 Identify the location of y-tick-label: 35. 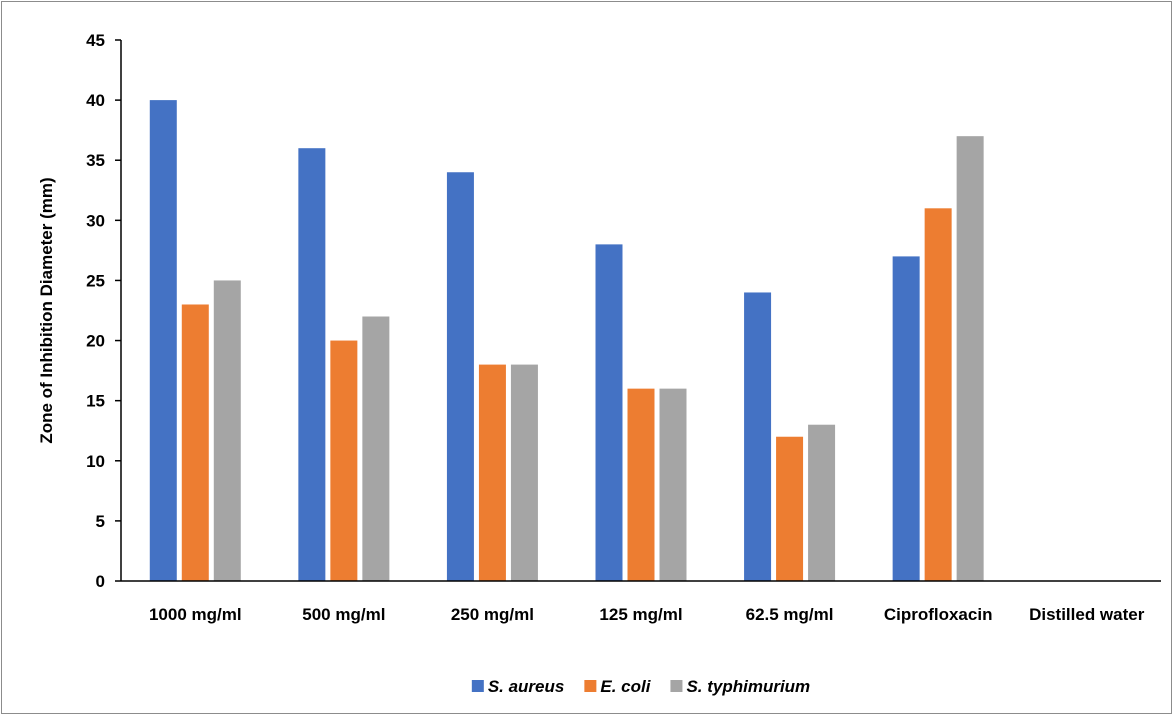
(95, 160).